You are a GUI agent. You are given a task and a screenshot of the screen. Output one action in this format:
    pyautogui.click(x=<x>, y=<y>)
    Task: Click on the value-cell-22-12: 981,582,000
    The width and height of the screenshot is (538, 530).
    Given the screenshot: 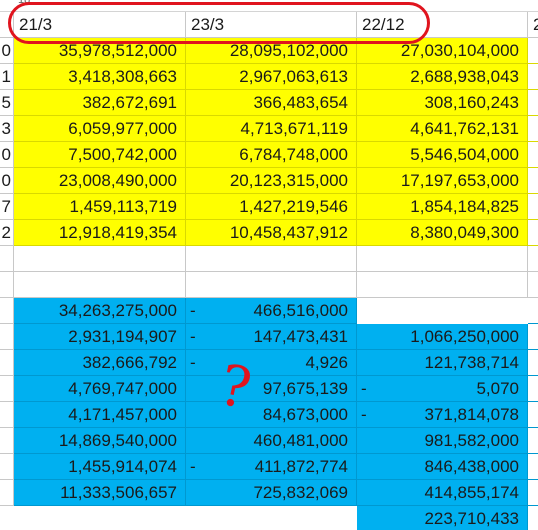 What is the action you would take?
    pyautogui.click(x=442, y=441)
    